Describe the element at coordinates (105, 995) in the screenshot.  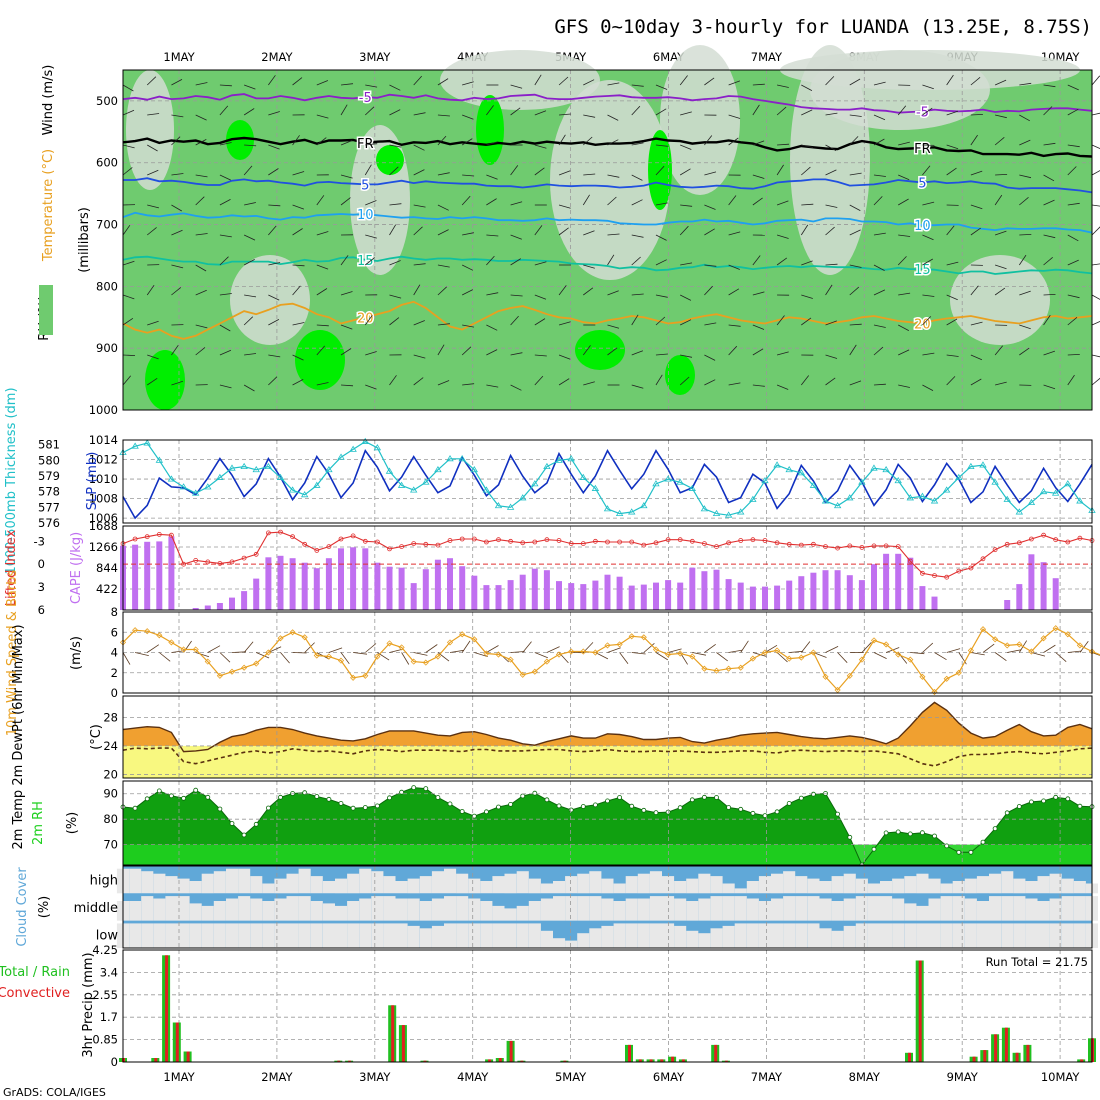
I see `y-tick-label: 2.55` at that location.